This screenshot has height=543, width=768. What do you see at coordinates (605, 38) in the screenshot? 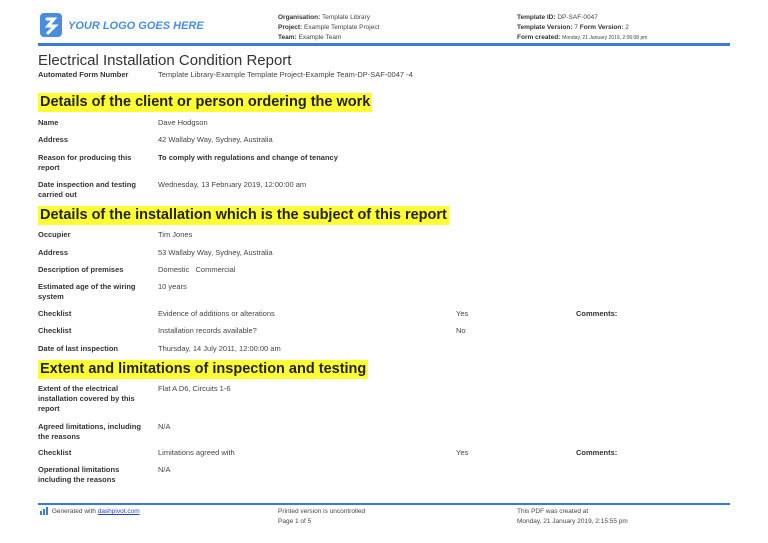
I see `form-created-value: Monday, 21 January 2019, 2:06:08 pm` at bounding box center [605, 38].